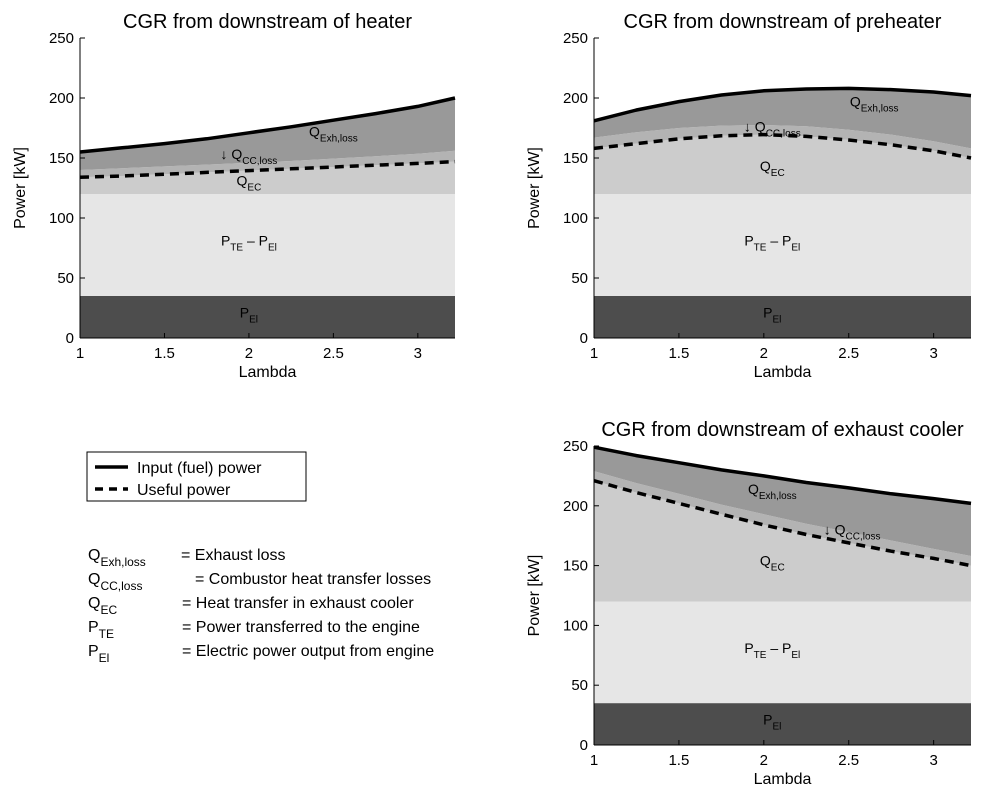 This screenshot has width=1007, height=798. I want to click on legend-item-input: Input (fuel) power, so click(199, 468).